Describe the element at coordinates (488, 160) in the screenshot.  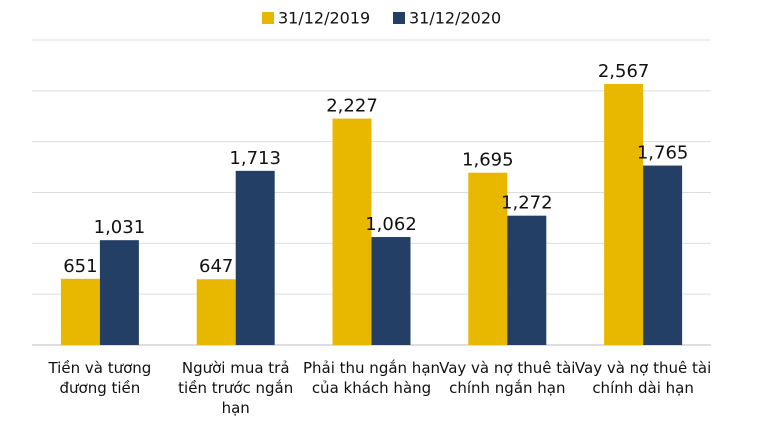
I see `value-label: 1,695` at that location.